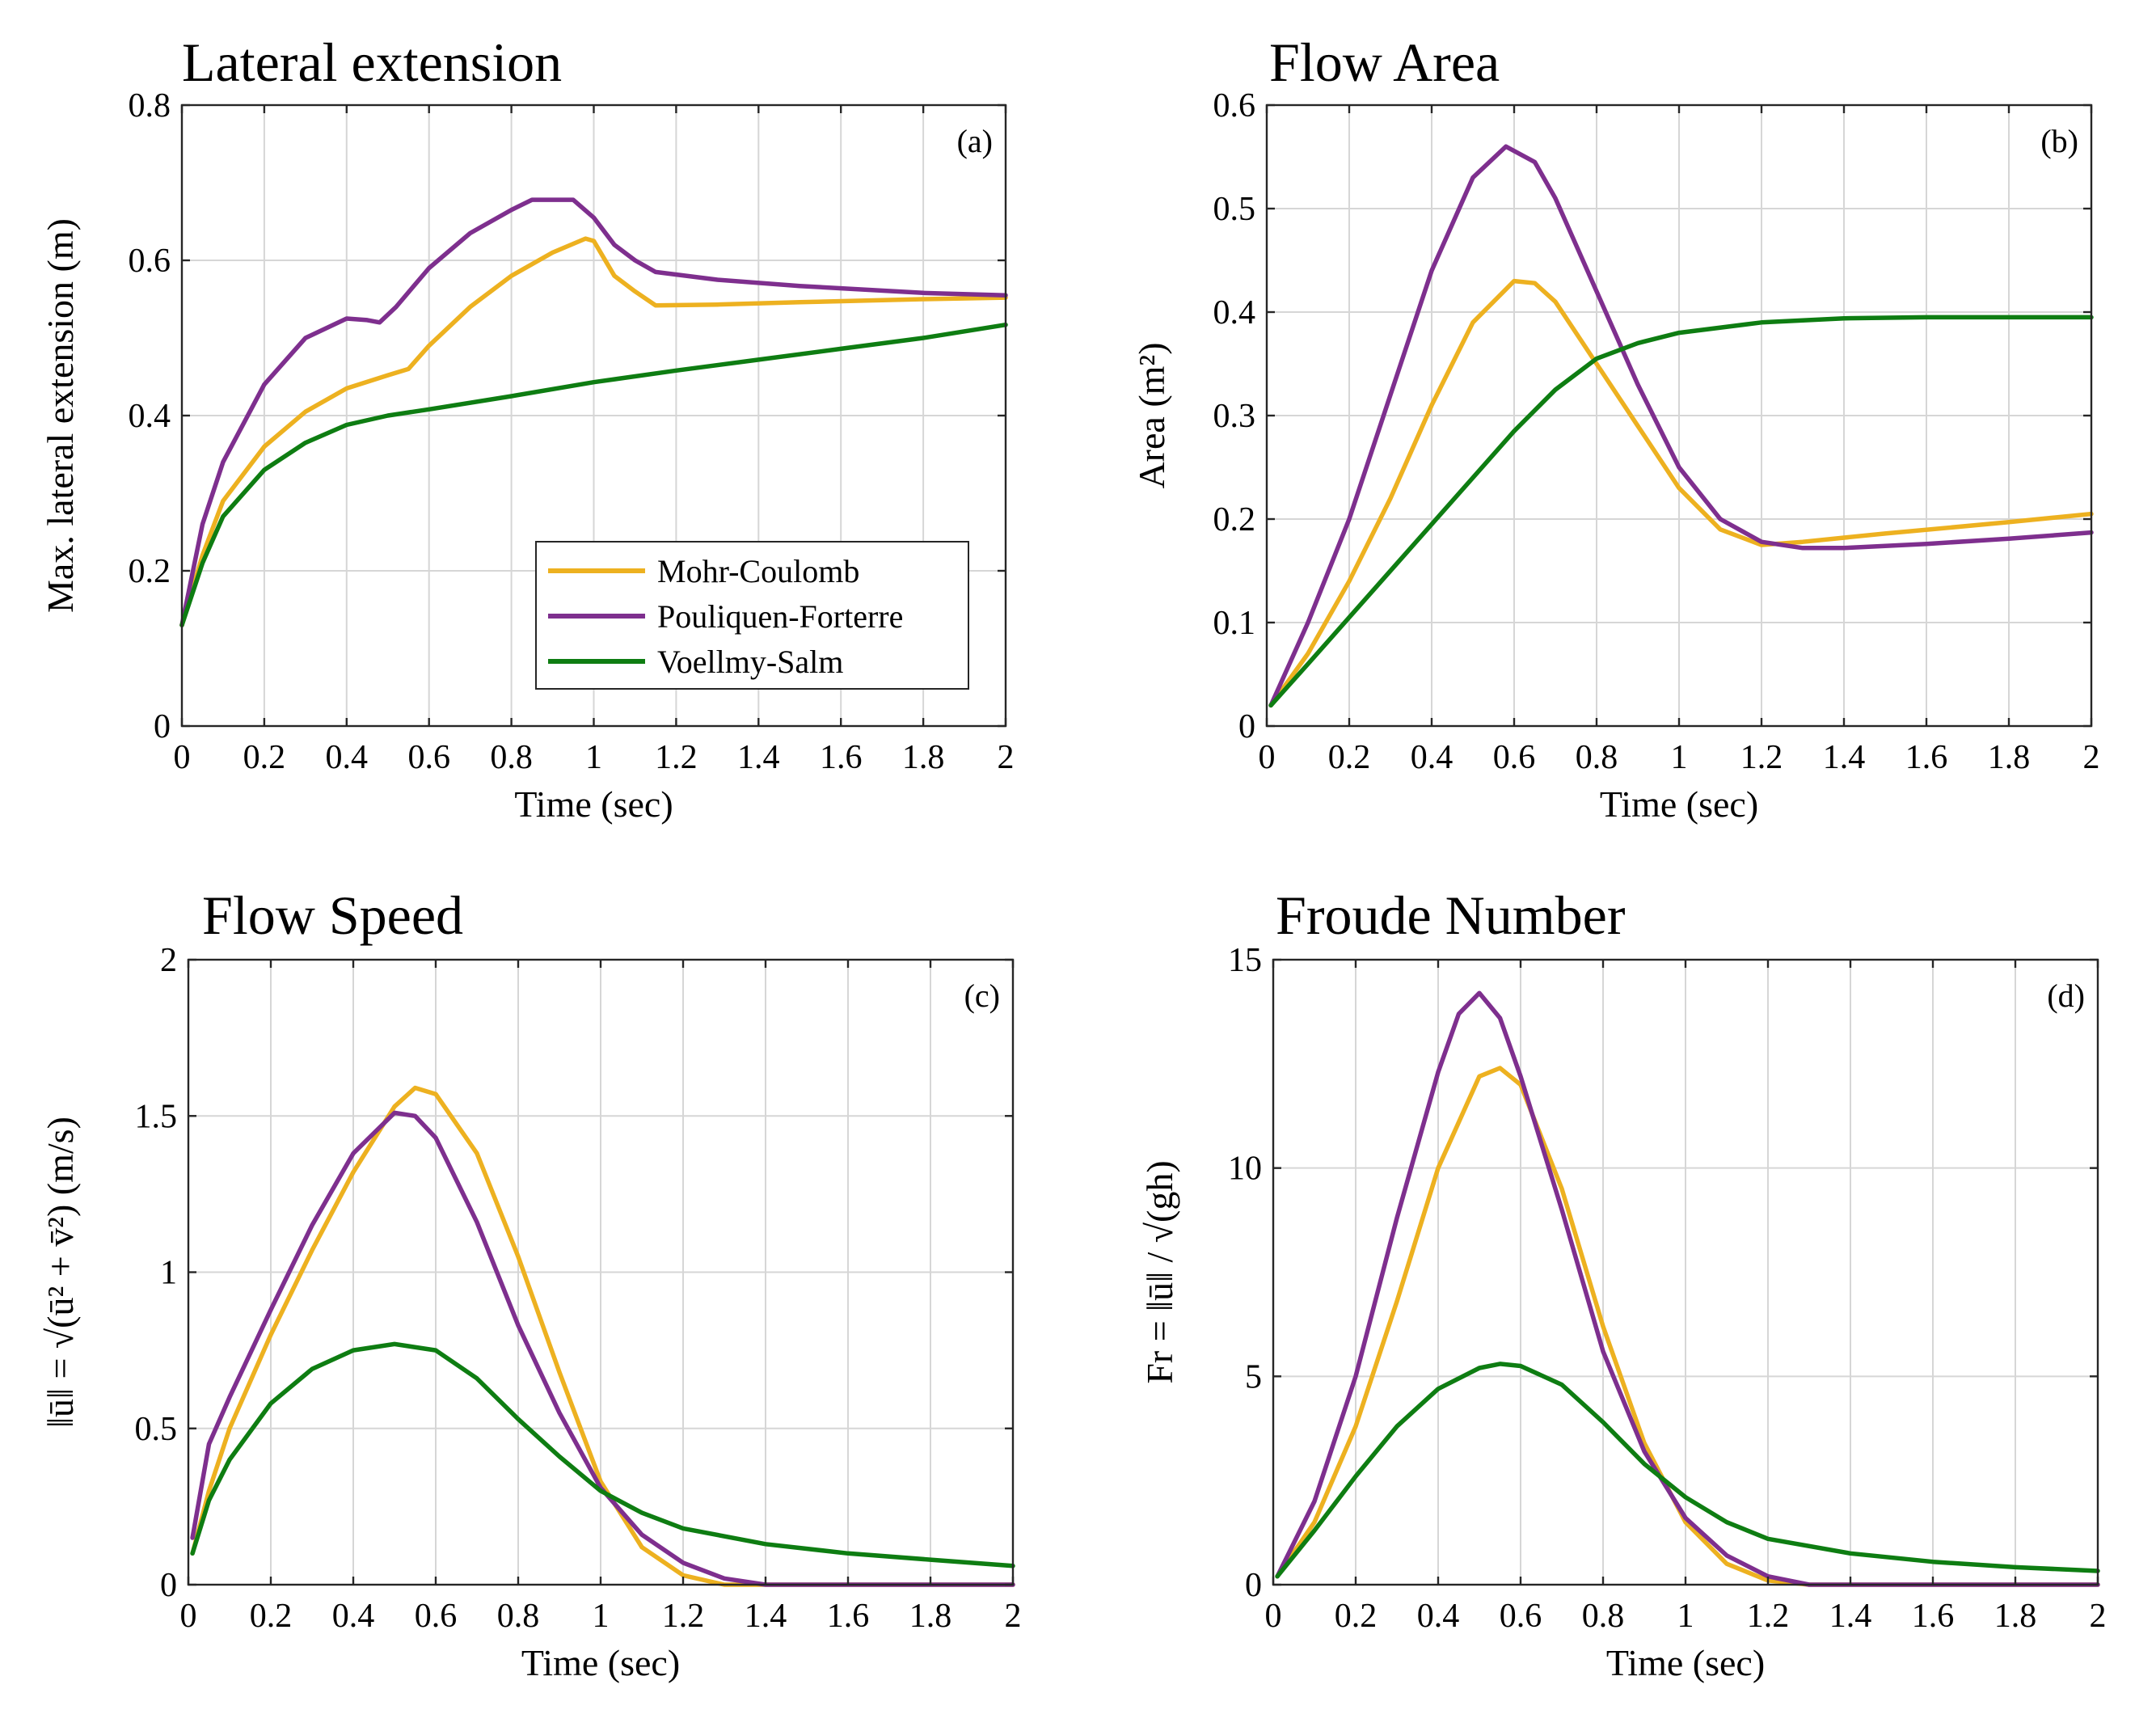  Describe the element at coordinates (975, 141) in the screenshot. I see `panel-tag: (a)` at that location.